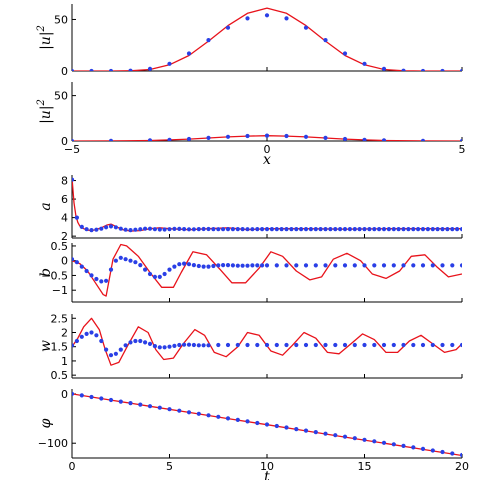 This screenshot has width=485, height=480. What do you see at coordinates (267, 160) in the screenshot?
I see `x-axis-label: x` at bounding box center [267, 160].